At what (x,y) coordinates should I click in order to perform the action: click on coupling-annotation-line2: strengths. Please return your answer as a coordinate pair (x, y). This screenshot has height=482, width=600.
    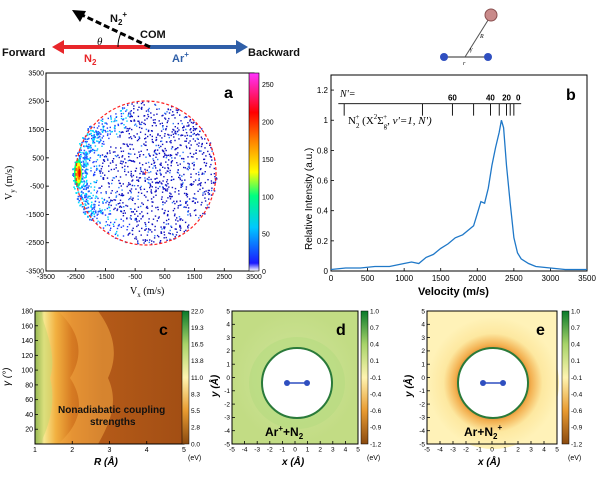
    Looking at the image, I should click on (113, 422).